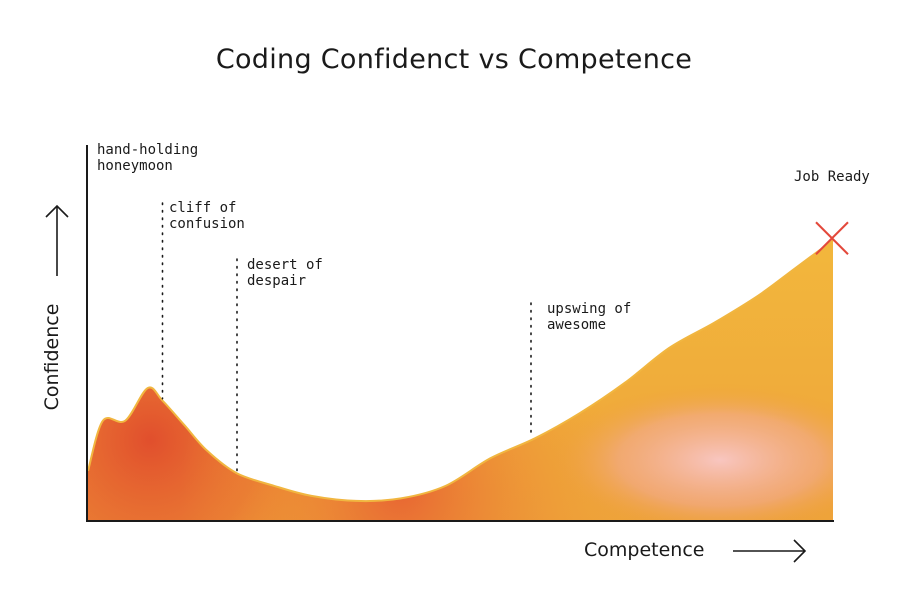  Describe the element at coordinates (148, 158) in the screenshot. I see `annotation-honeymoon: hand-holding honeymoon` at that location.